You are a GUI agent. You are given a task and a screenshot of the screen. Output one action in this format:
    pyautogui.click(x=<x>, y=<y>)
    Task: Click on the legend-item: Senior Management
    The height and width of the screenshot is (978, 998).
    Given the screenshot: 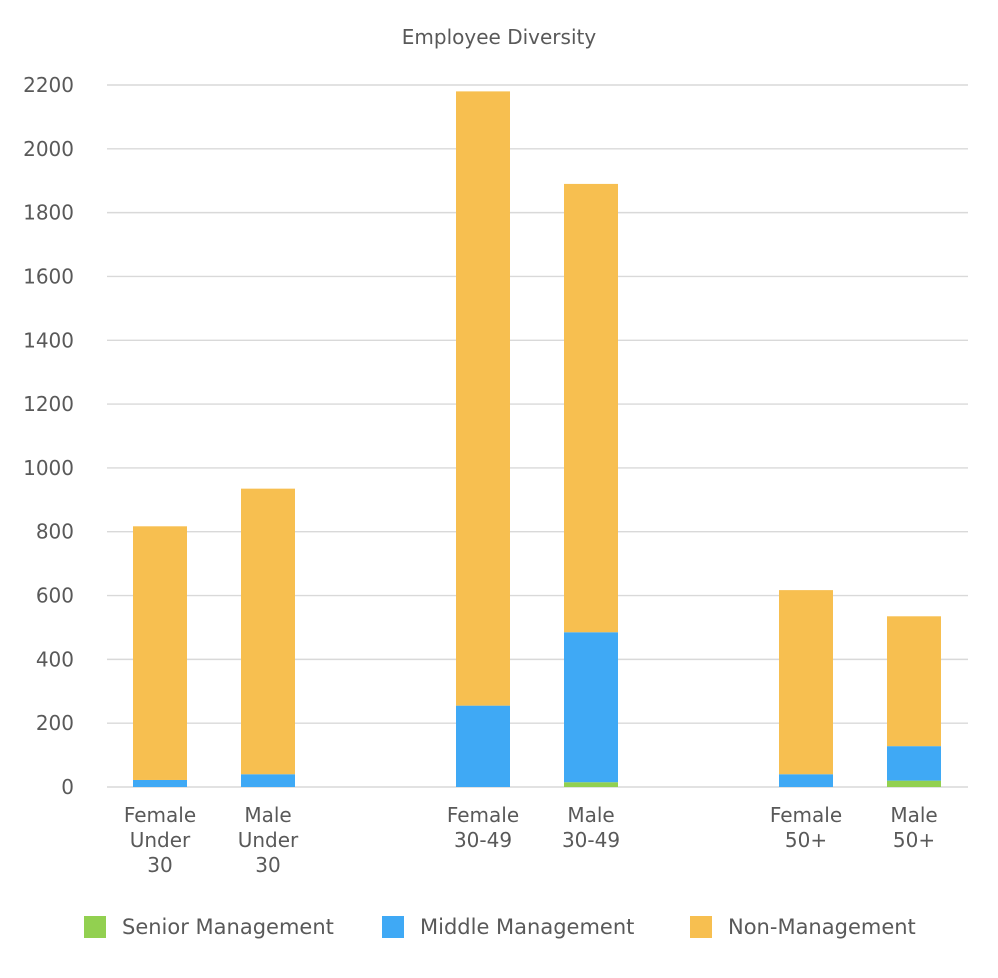 What is the action you would take?
    pyautogui.click(x=209, y=927)
    